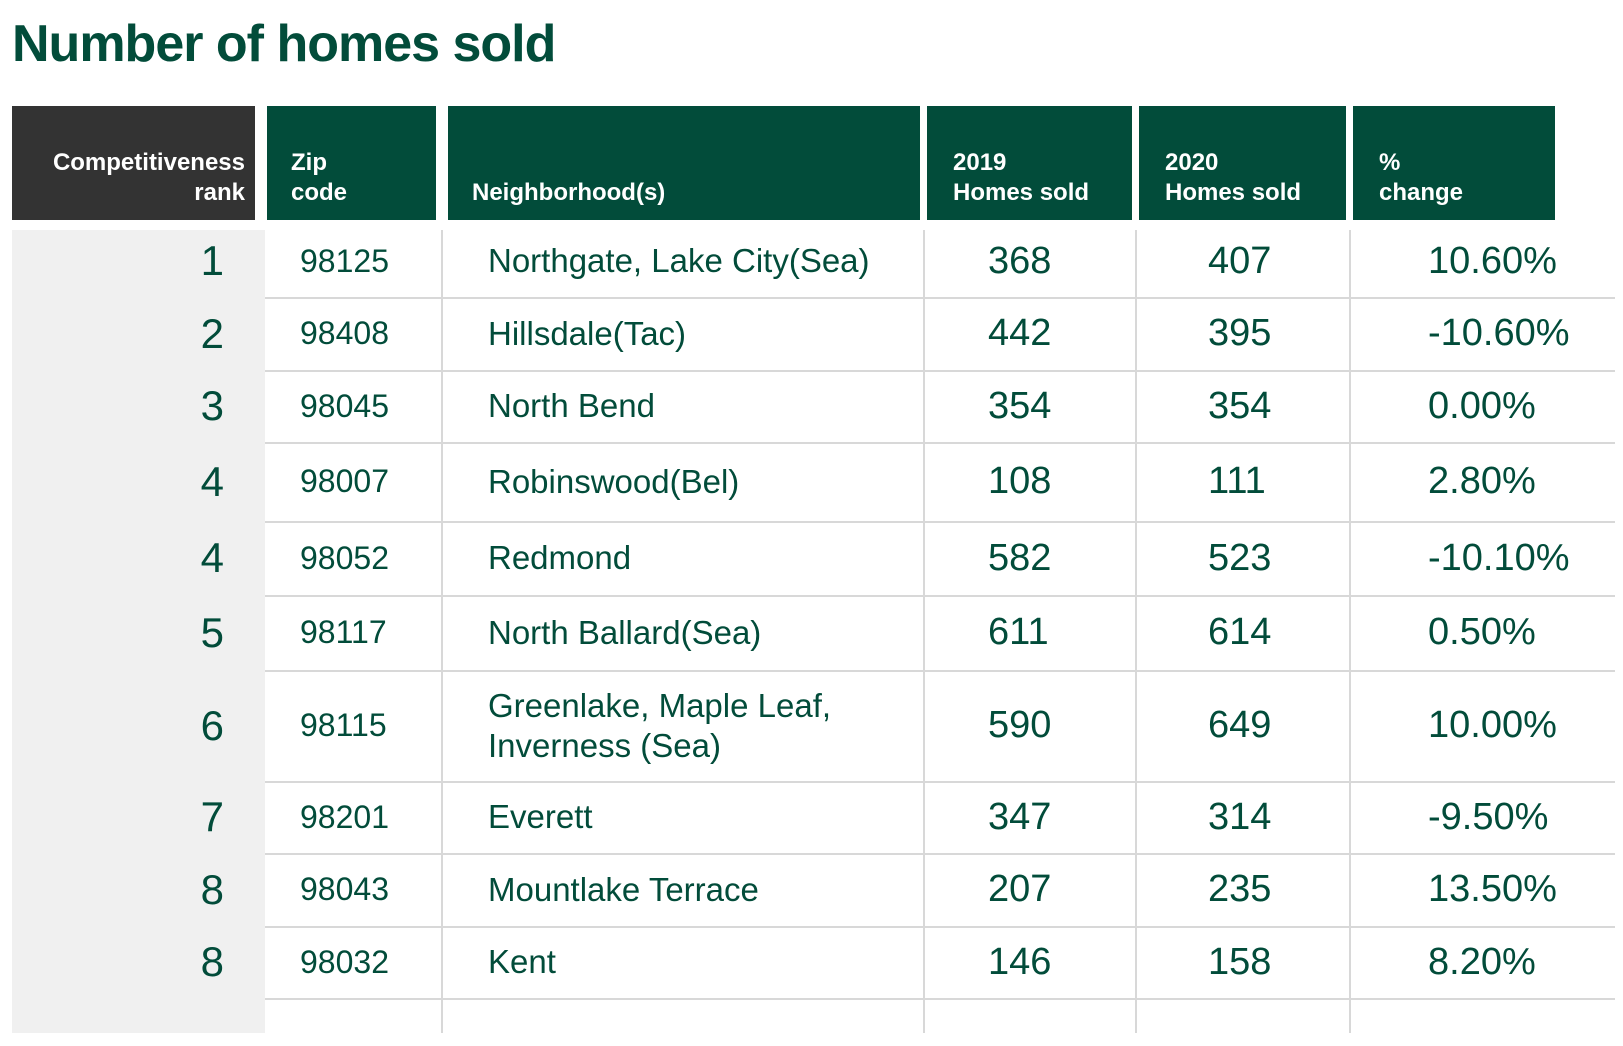 The image size is (1623, 1046). Describe the element at coordinates (1240, 632) in the screenshot. I see `homes-sold-2020-cell: 614` at that location.